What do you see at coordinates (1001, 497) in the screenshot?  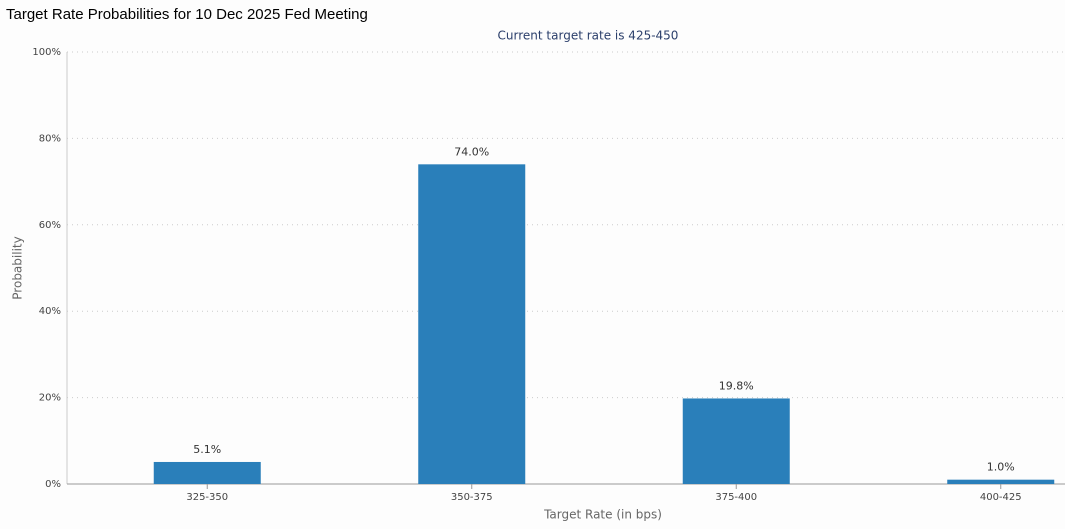 I see `x-tick-label: 400-425` at bounding box center [1001, 497].